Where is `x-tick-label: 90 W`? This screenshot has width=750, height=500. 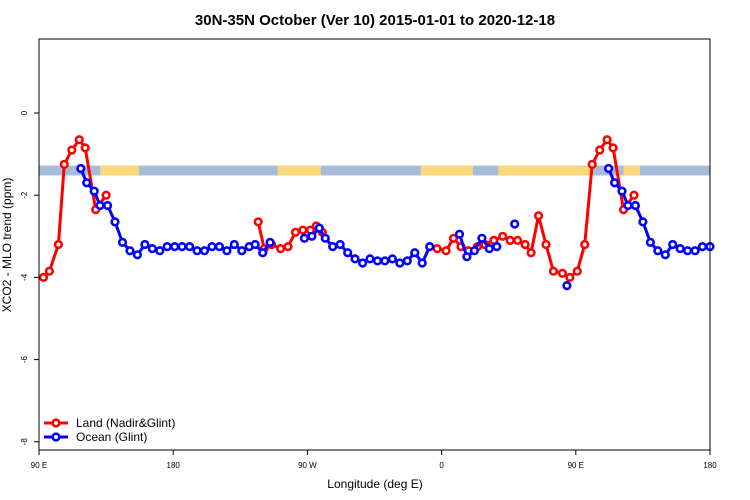 x-tick-label: 90 W is located at coordinates (307, 465).